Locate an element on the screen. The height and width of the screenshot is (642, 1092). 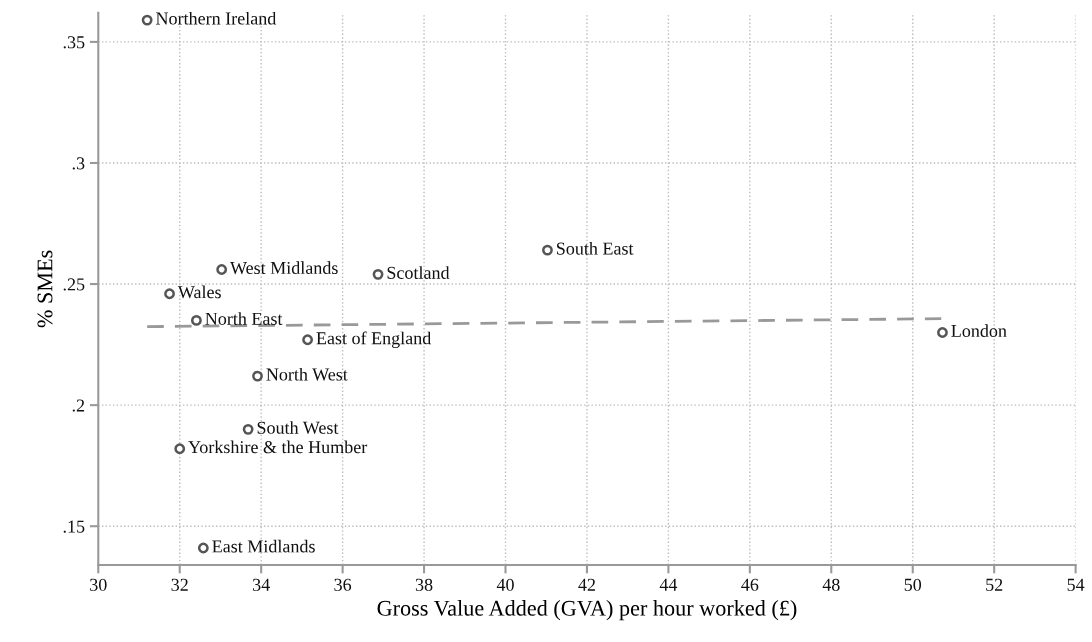
y-axis-title: % SMEs is located at coordinates (45, 289).